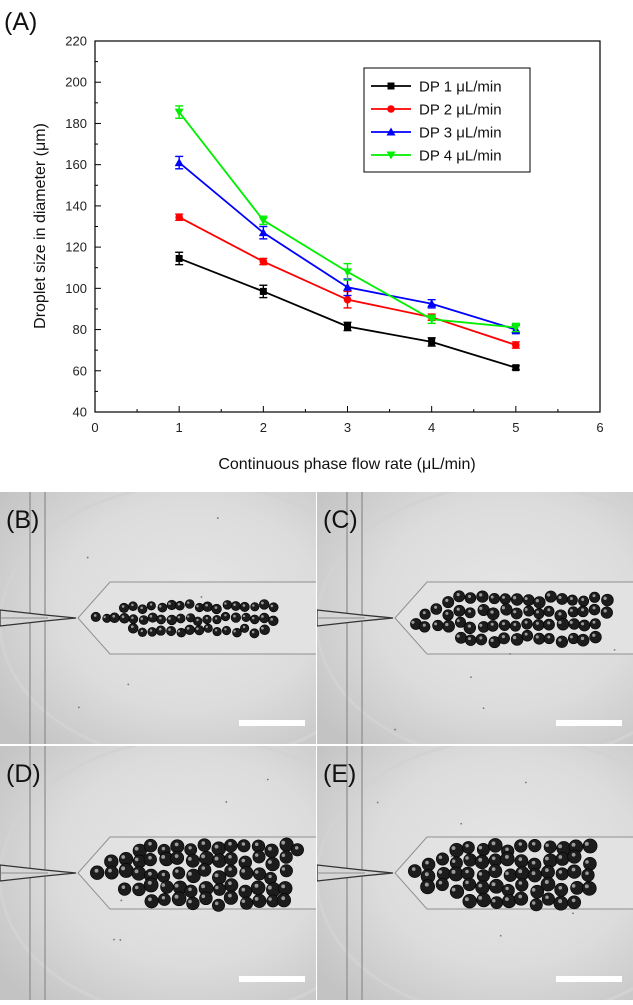  What do you see at coordinates (80, 329) in the screenshot?
I see `y-tick-label: 80` at bounding box center [80, 329].